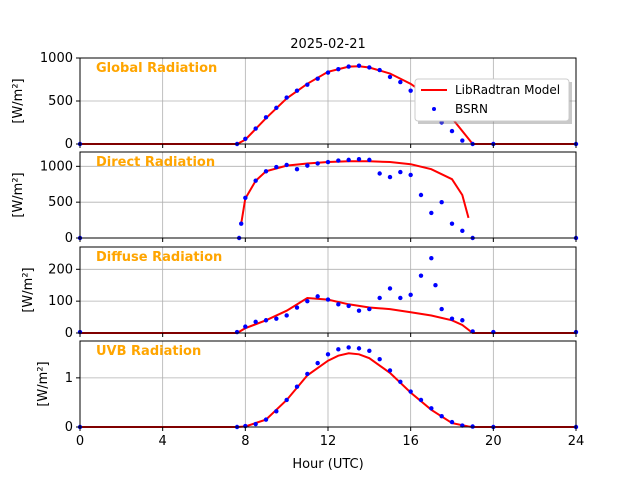 The width and height of the screenshot is (640, 480). What do you see at coordinates (328, 441) in the screenshot?
I see `x-tick-label: 12` at bounding box center [328, 441].